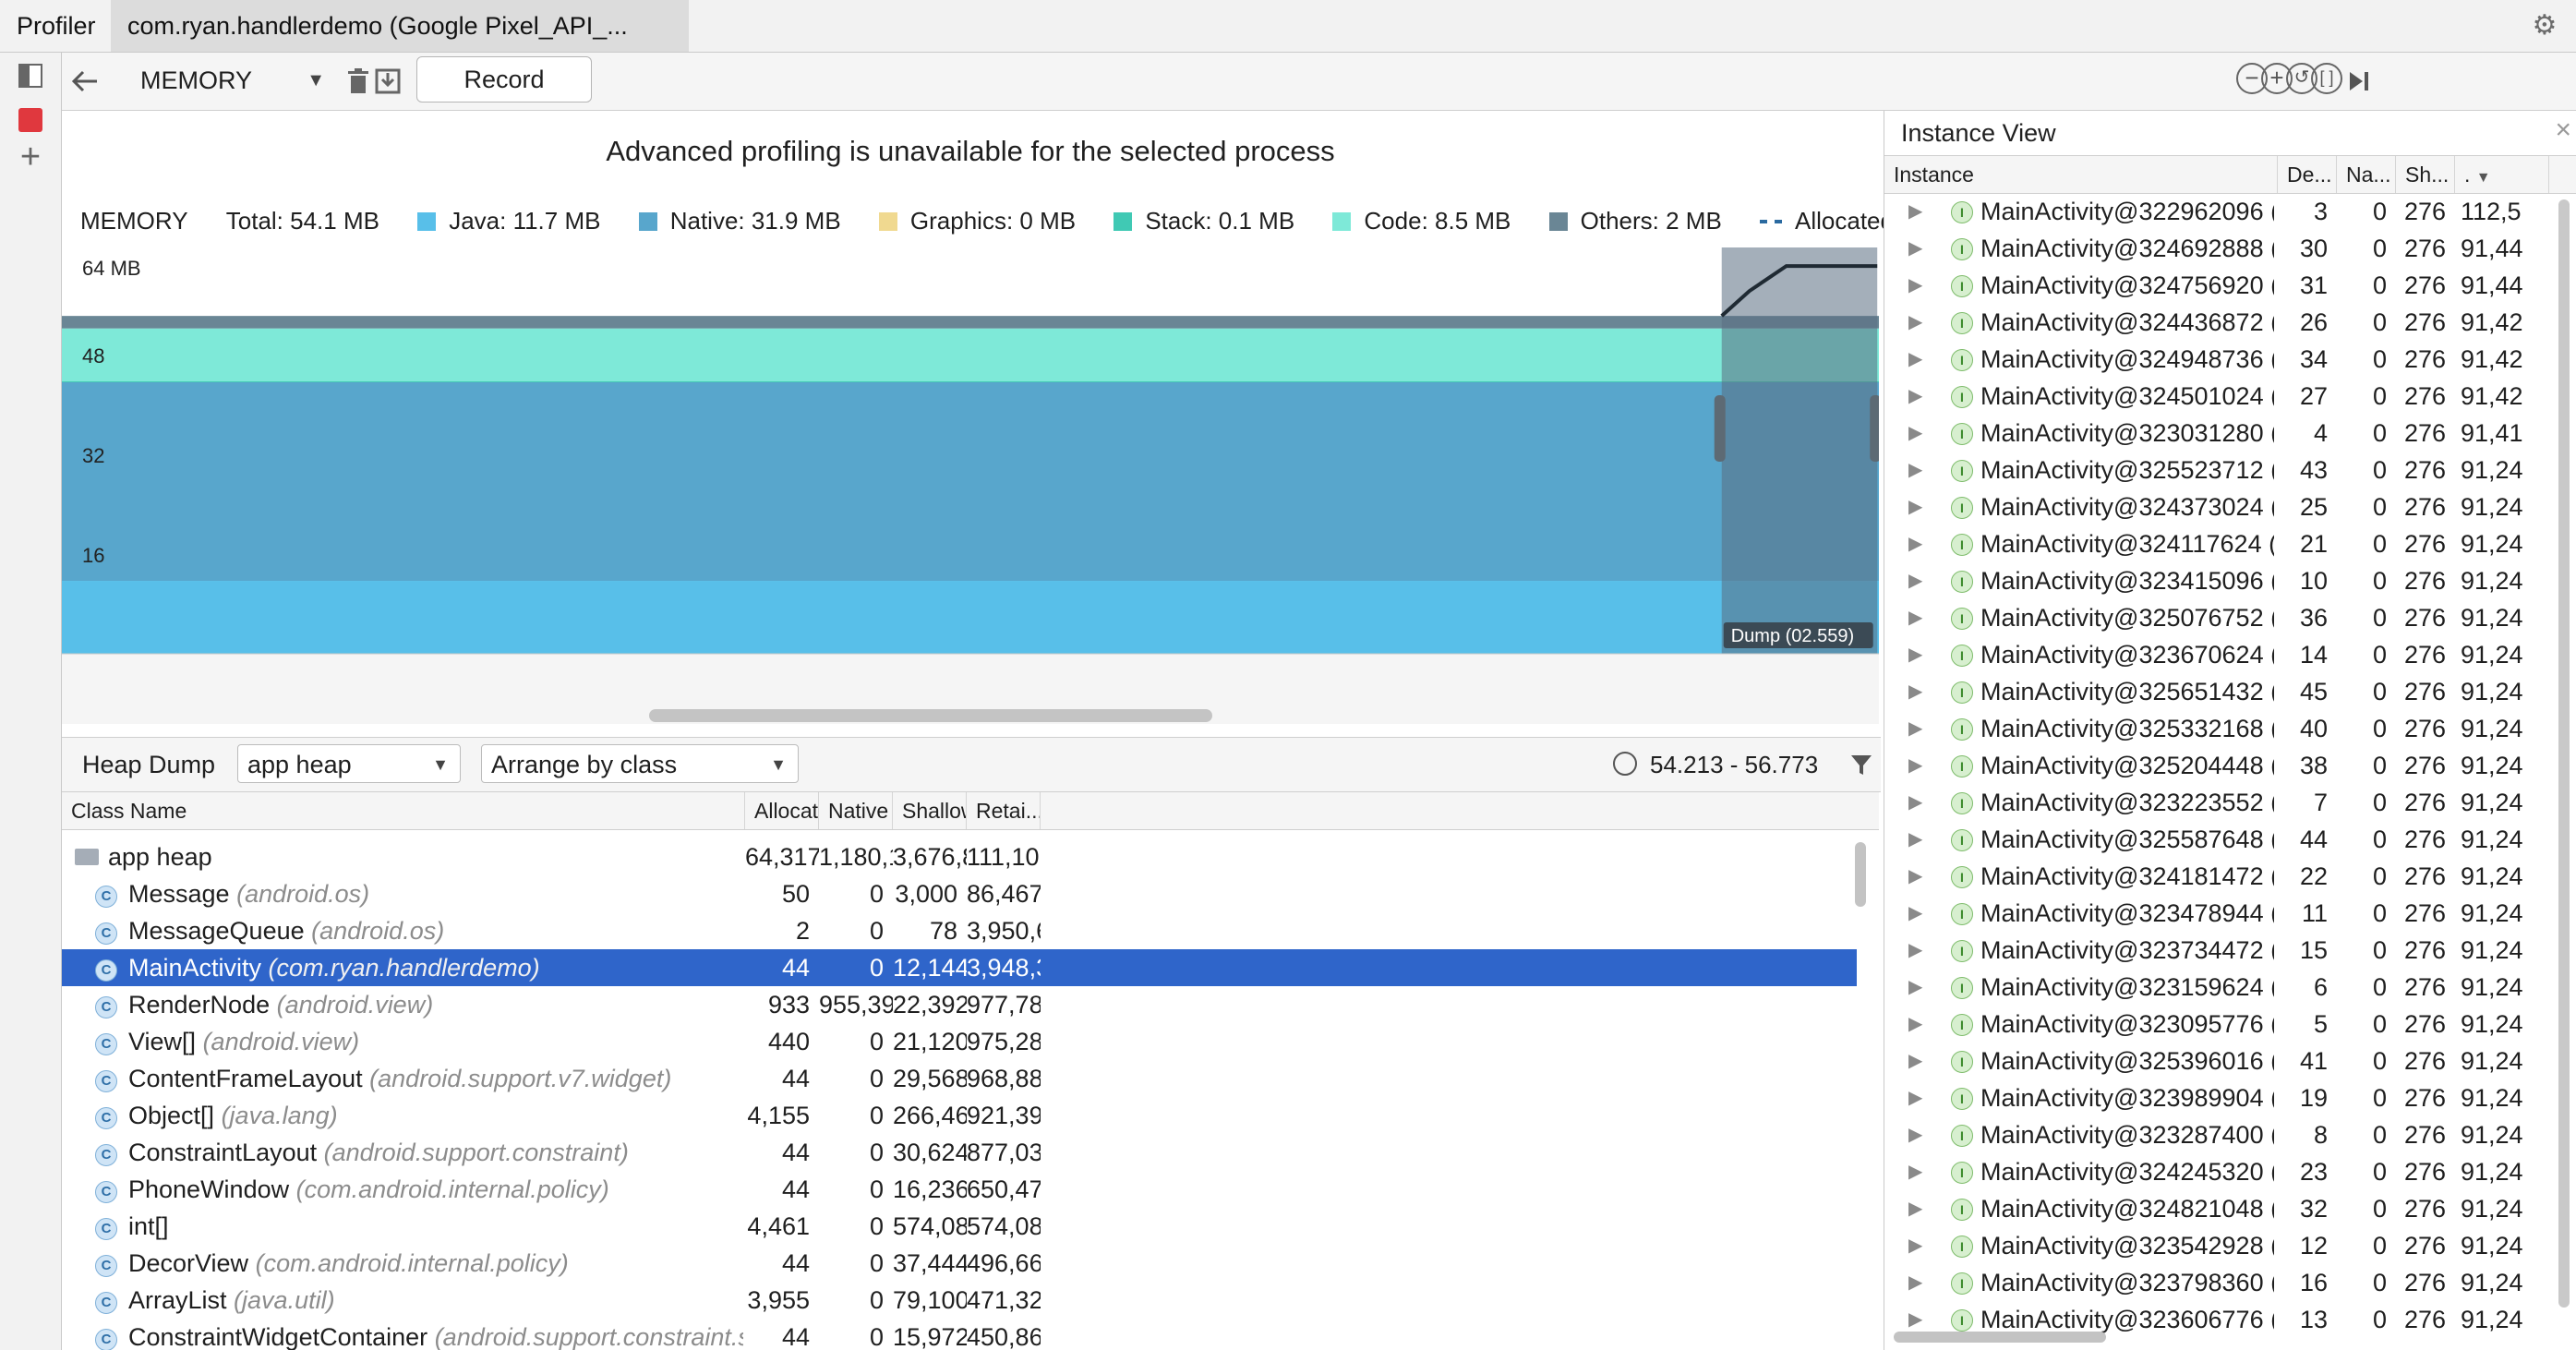 The height and width of the screenshot is (1350, 2576). Describe the element at coordinates (2216, 285) in the screenshot. I see `instance-row: ▶ I MainActivity@324756920 (31 0 276 91,44` at that location.